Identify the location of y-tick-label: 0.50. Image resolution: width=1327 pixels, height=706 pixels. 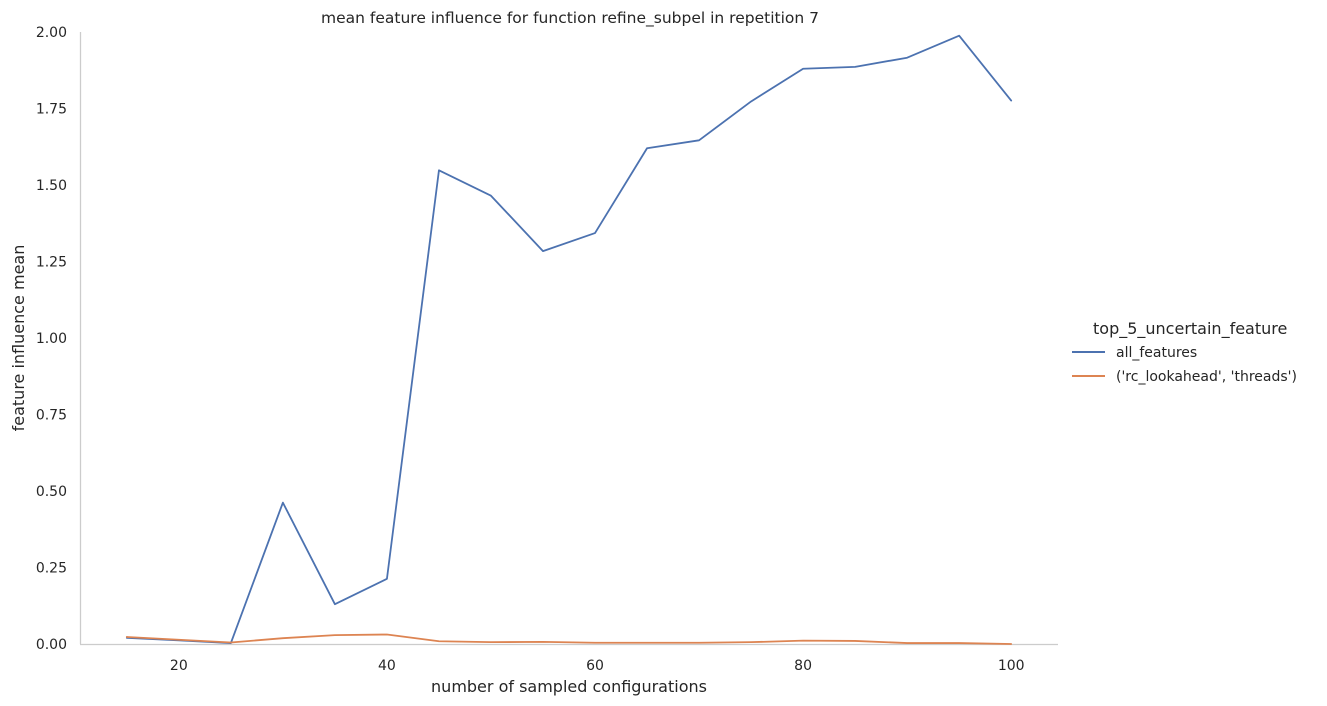
(51, 492).